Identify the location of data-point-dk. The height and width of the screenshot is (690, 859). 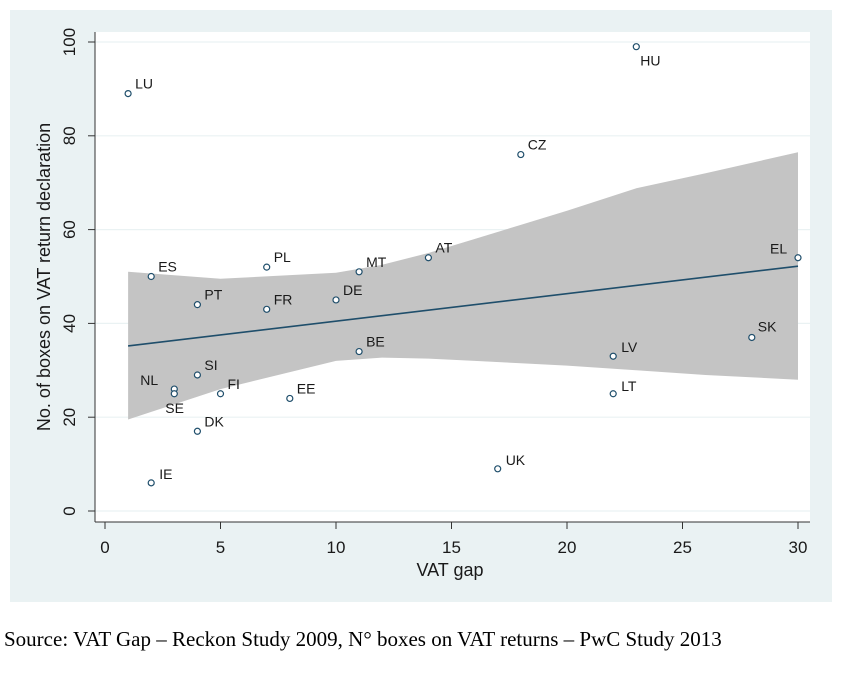
(197, 431).